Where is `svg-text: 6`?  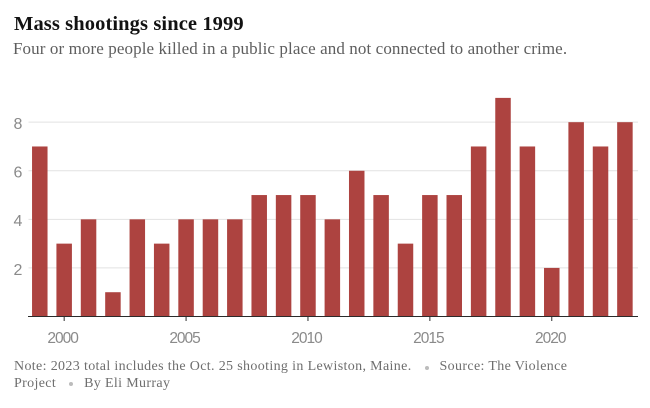 svg-text: 6 is located at coordinates (17, 173).